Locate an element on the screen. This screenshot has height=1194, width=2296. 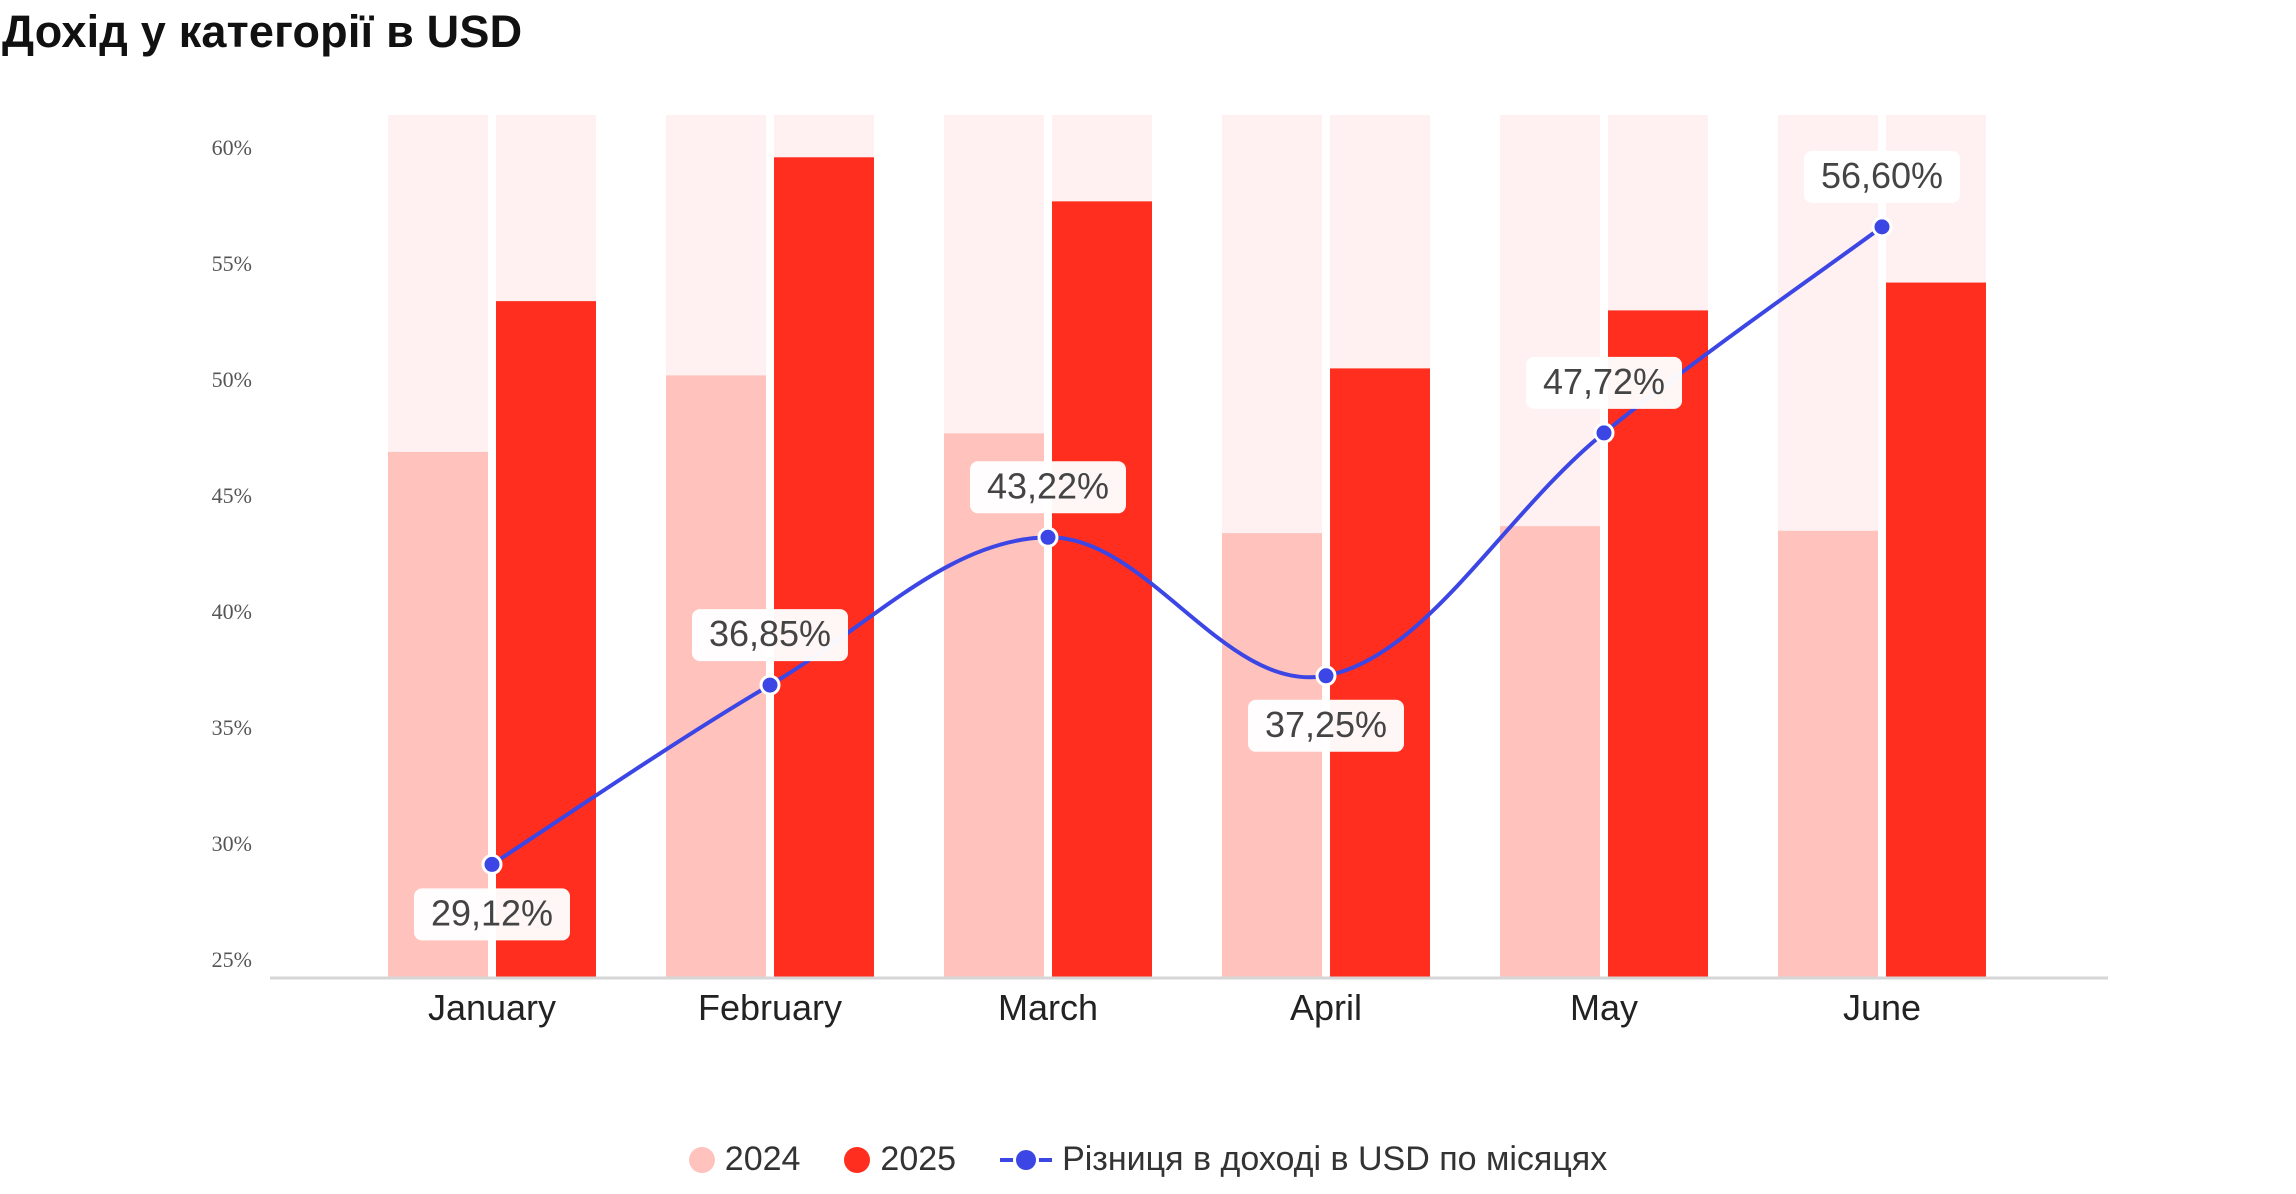
legend-label-2024: 2024 is located at coordinates (762, 1159).